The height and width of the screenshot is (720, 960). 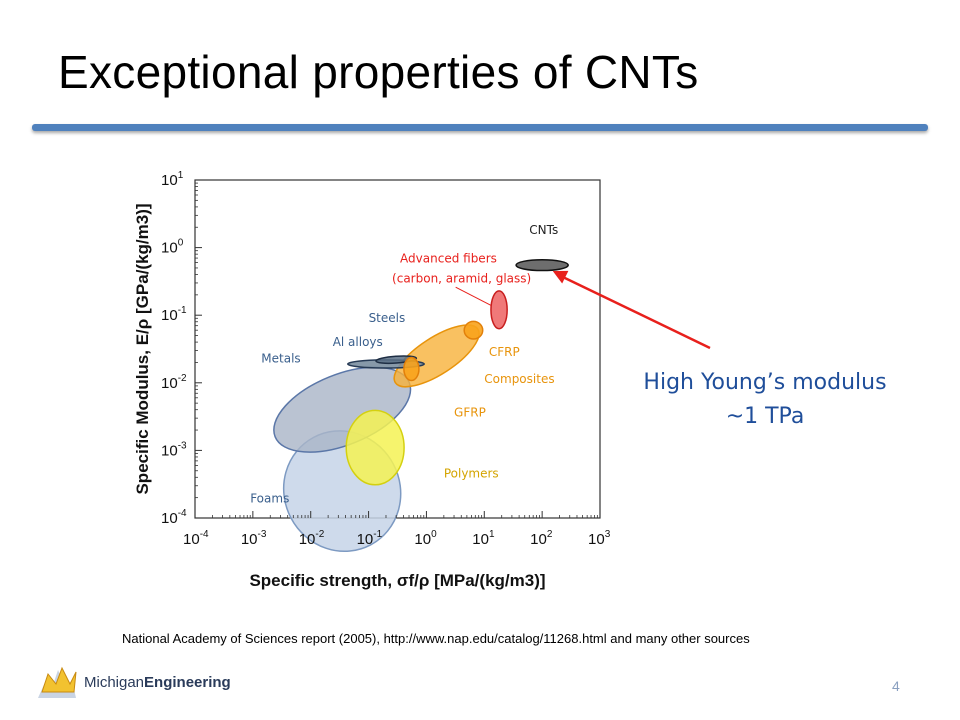 What do you see at coordinates (142, 348) in the screenshot?
I see `y-axis-label: Specific Modulus, E/ρ [GPa/(kg/m3)]` at bounding box center [142, 348].